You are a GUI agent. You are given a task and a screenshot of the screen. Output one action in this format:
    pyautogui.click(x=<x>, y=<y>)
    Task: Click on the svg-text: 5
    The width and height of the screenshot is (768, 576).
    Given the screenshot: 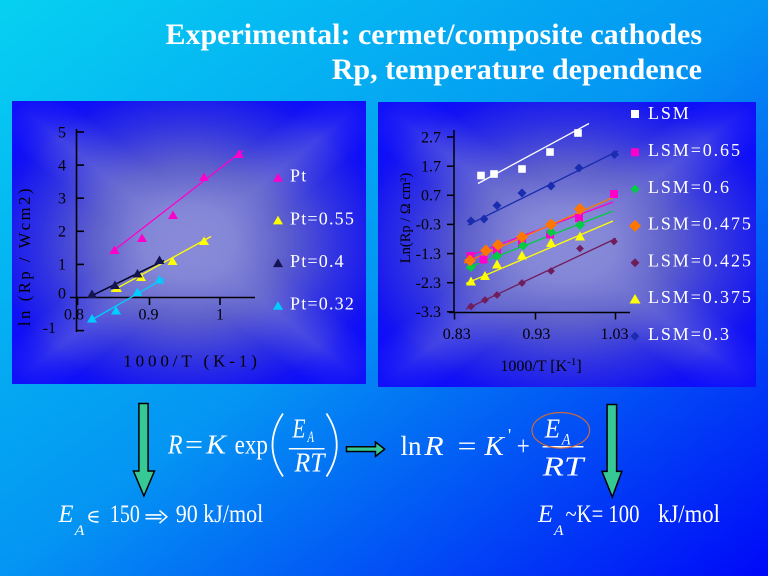 What is the action you would take?
    pyautogui.click(x=62, y=132)
    